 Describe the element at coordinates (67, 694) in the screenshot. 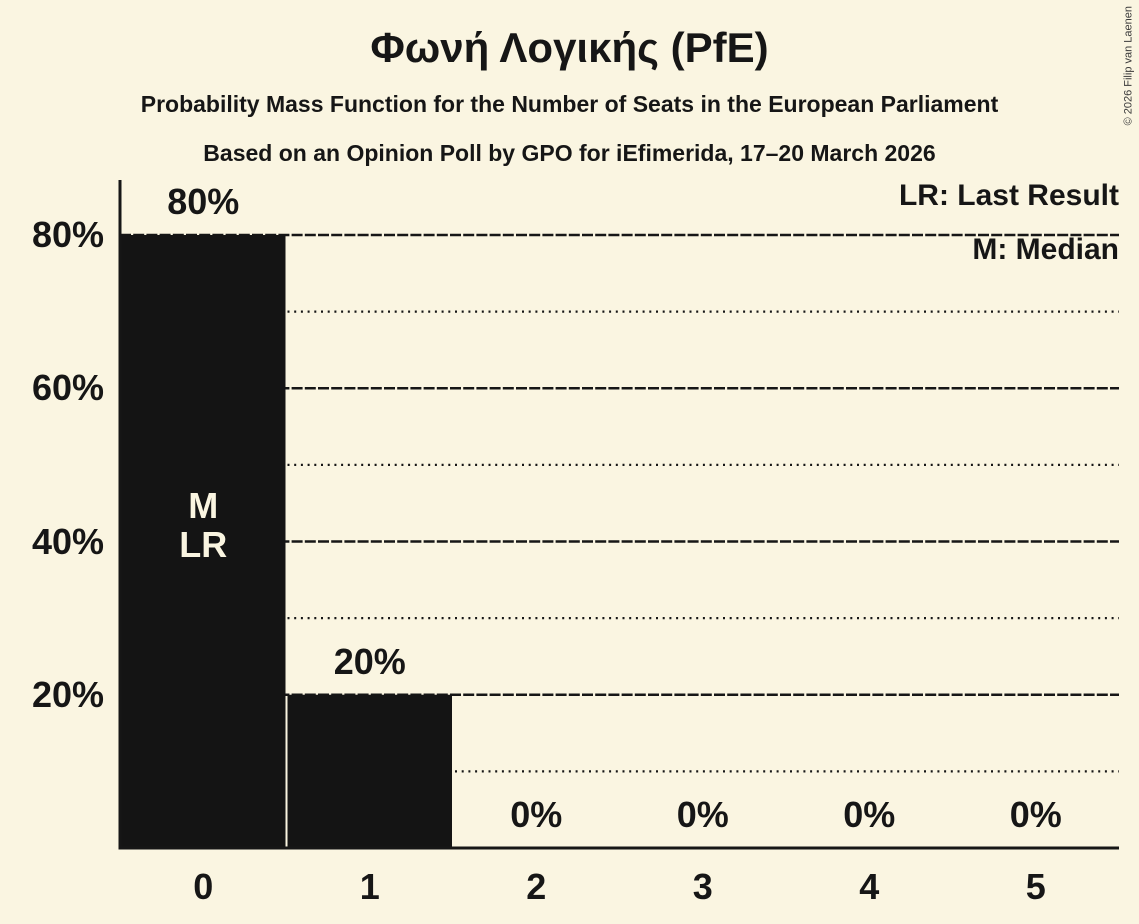

I see `y-tick-label-20: 20%` at that location.